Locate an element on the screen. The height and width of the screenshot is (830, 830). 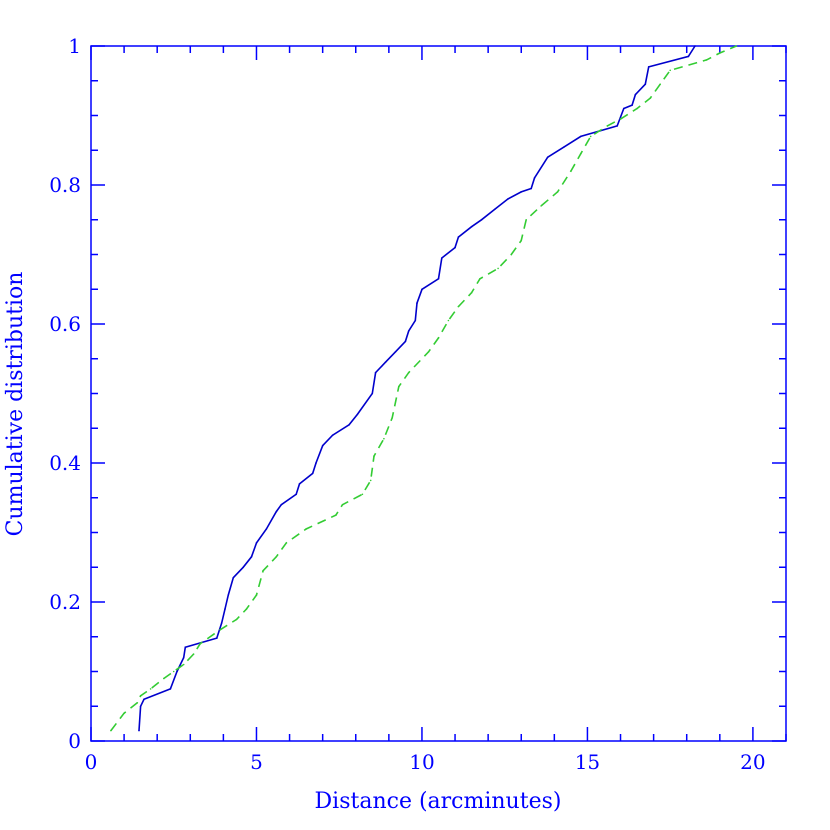
y-tick-label: 0.6 is located at coordinates (65, 324).